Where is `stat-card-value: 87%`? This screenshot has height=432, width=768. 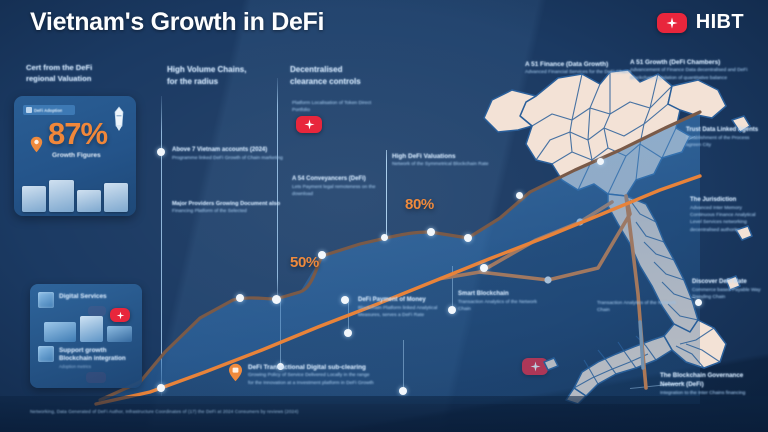
stat-card-value: 87% is located at coordinates (78, 133).